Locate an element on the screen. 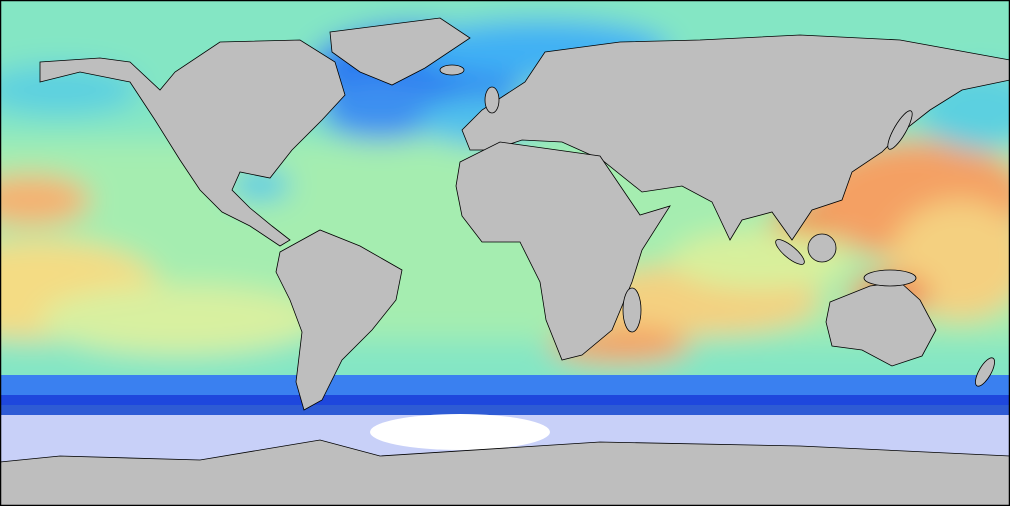 The image size is (1010, 506). africa is located at coordinates (563, 251).